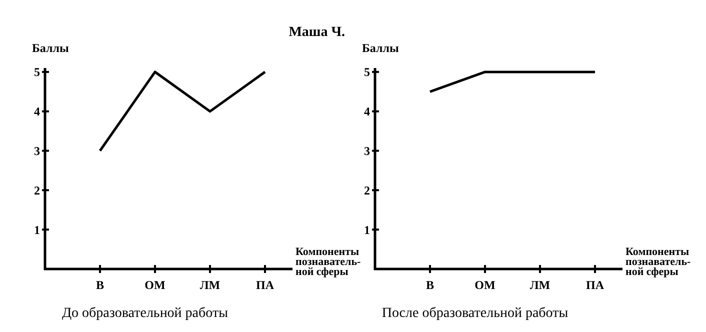 The width and height of the screenshot is (706, 332). Describe the element at coordinates (475, 313) in the screenshot. I see `text: После образовательной работы` at that location.